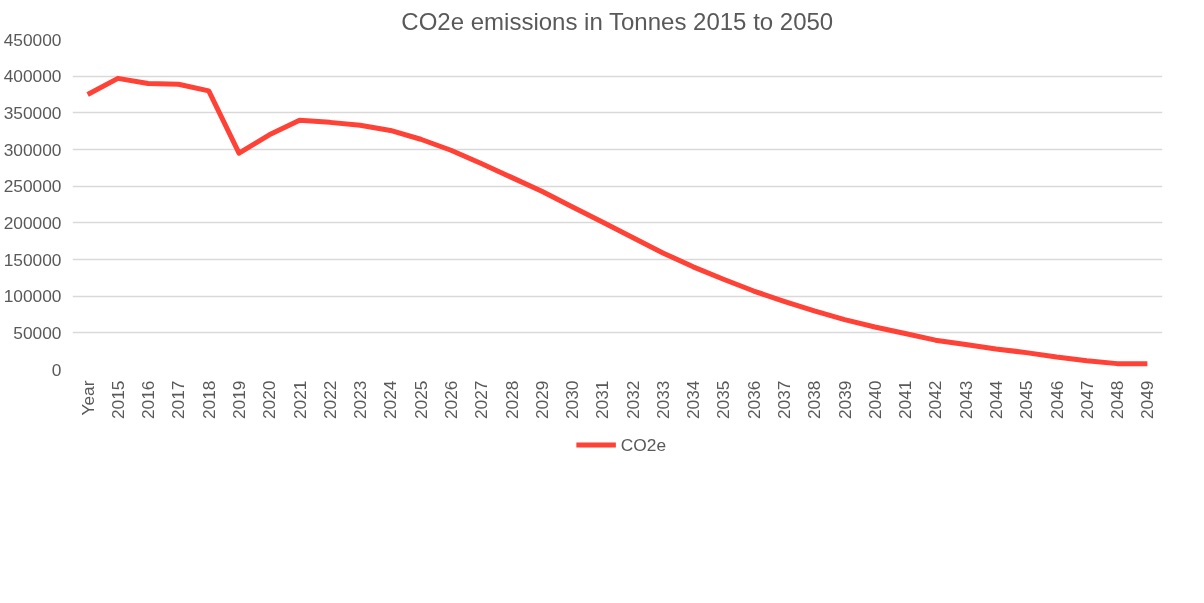  Describe the element at coordinates (32, 259) in the screenshot. I see `y-tick-label: 150000` at that location.